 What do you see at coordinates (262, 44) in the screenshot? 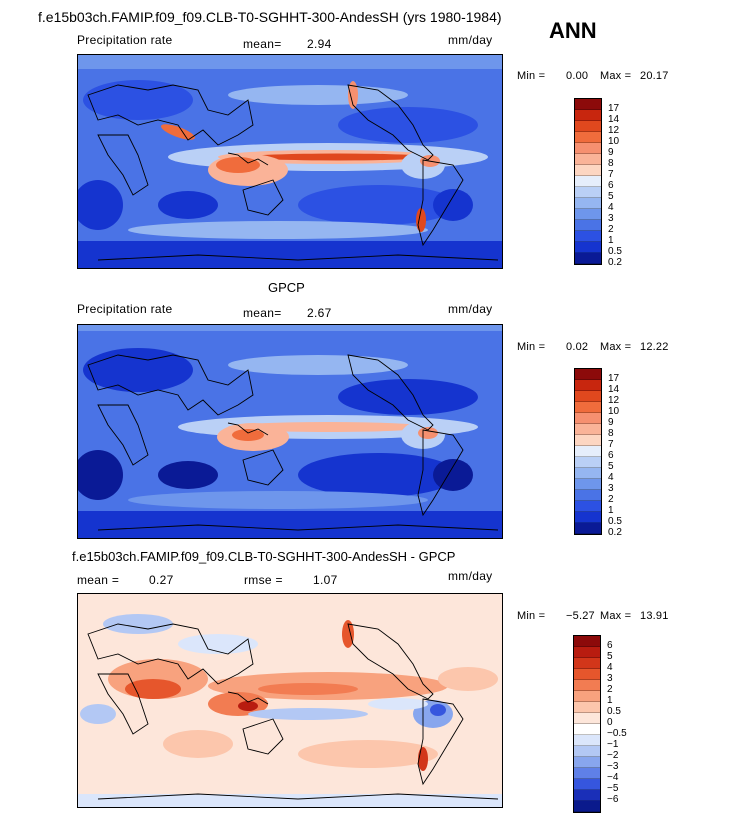
I see `panel1-mean-label: mean=` at bounding box center [262, 44].